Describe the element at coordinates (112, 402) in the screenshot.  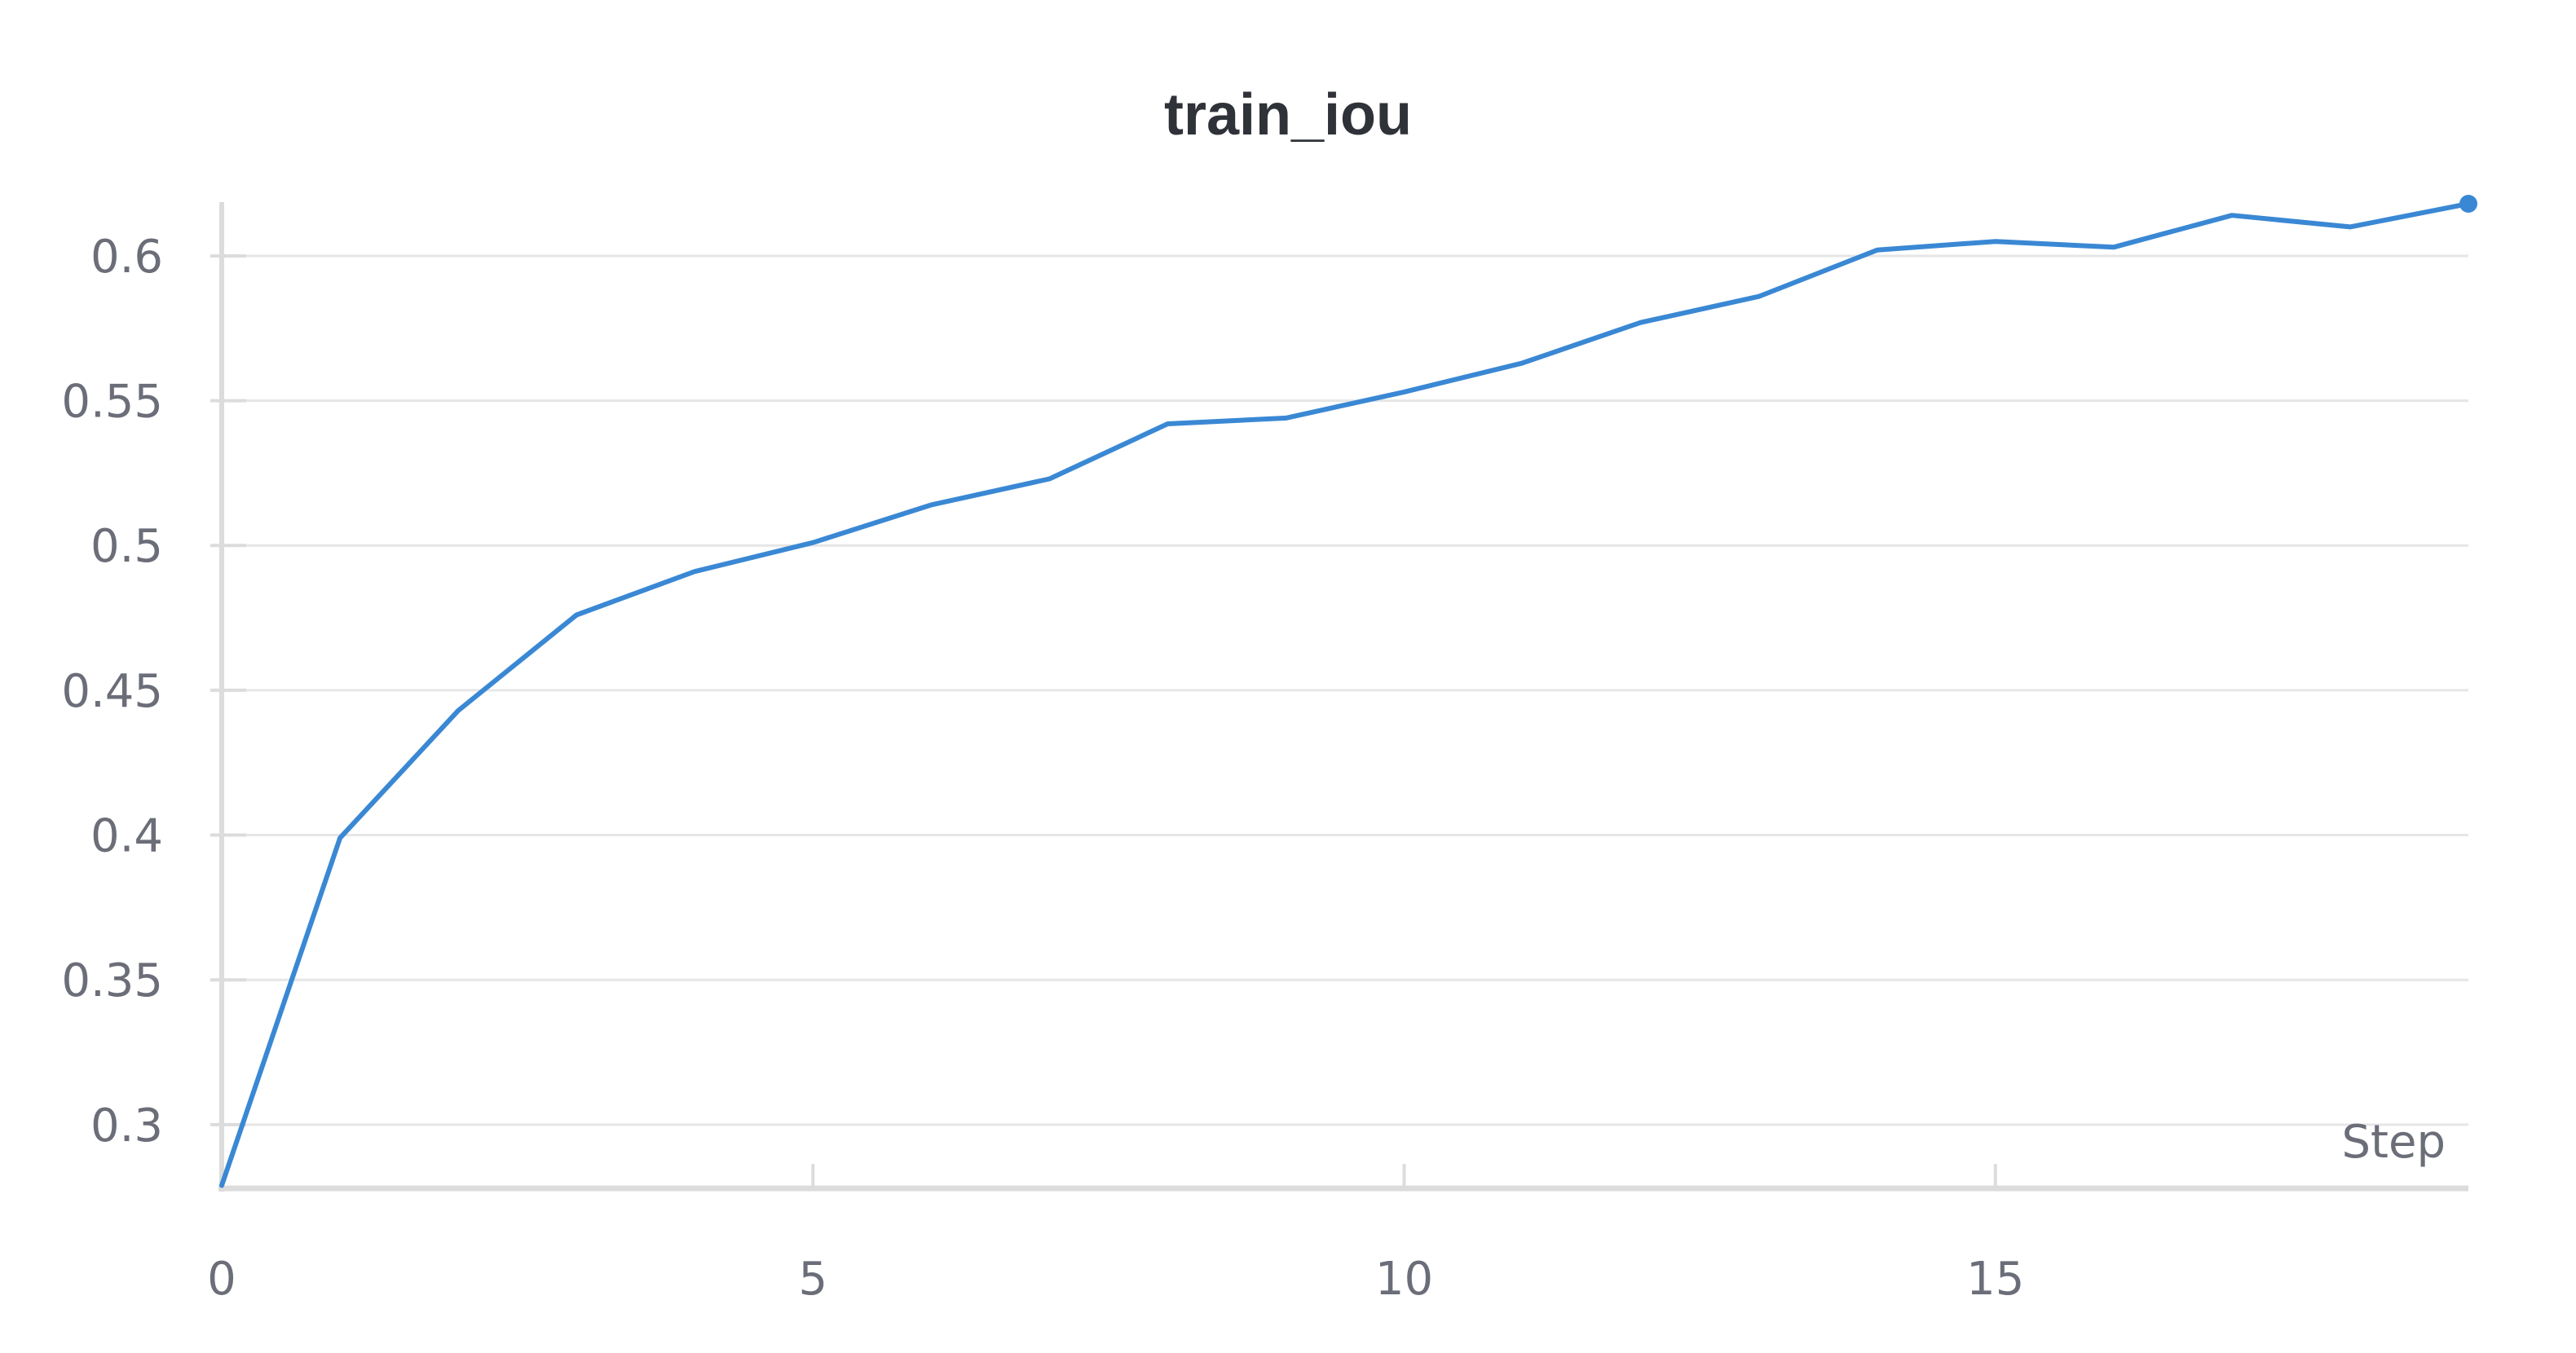
I see `y-tick-label: 0.55` at that location.